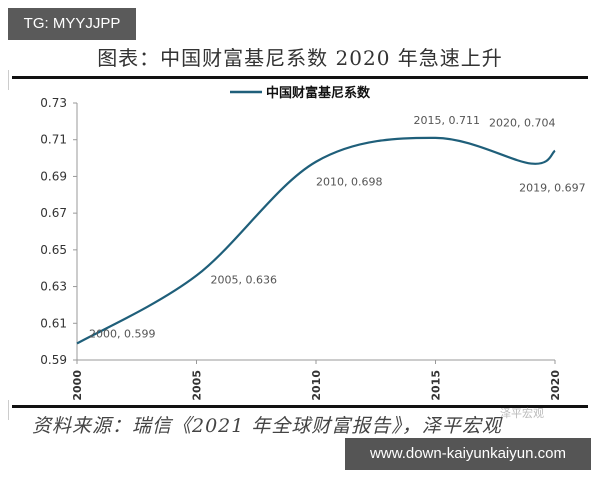 Image resolution: width=600 pixels, height=480 pixels. Describe the element at coordinates (53, 323) in the screenshot. I see `y-tick-label: 0.61` at that location.